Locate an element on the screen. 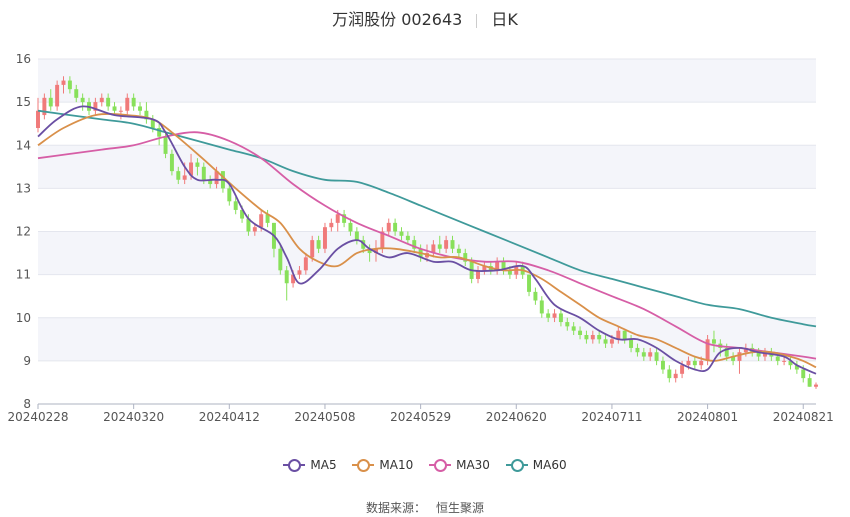 This screenshot has width=850, height=517. y-tick-label: 14 is located at coordinates (23, 145).